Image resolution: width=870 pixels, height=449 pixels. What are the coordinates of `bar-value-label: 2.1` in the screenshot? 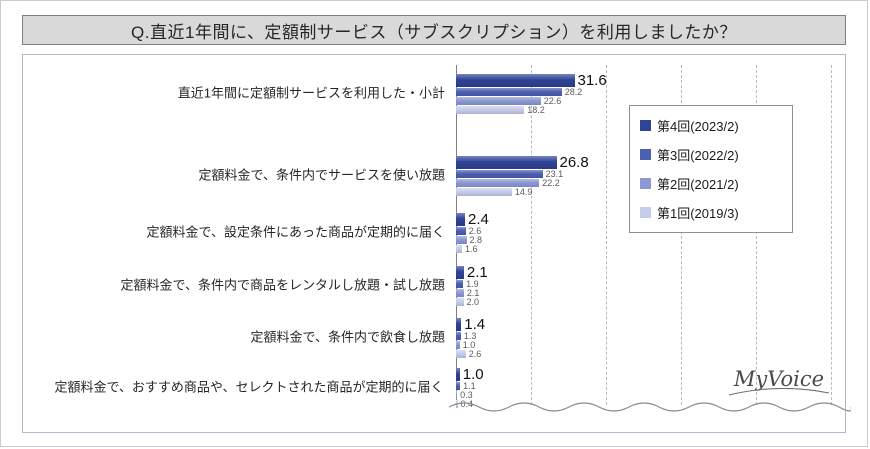 It's located at (477, 272).